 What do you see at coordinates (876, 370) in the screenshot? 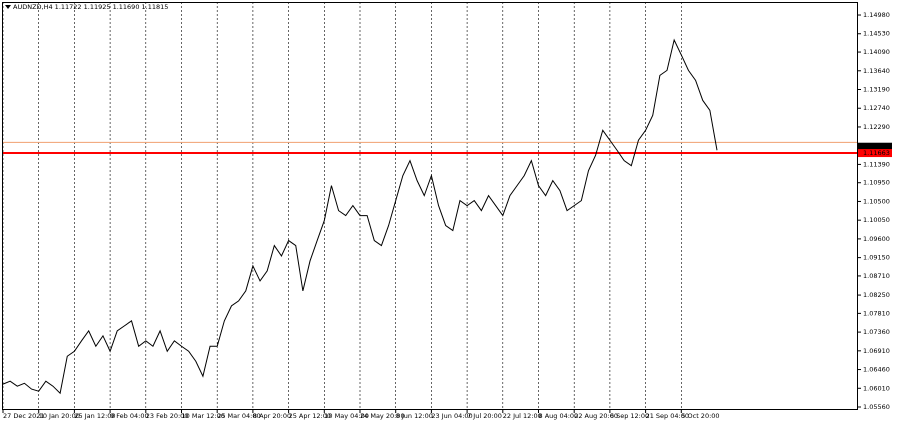
I see `y-tick-label: 1.06460` at bounding box center [876, 370].